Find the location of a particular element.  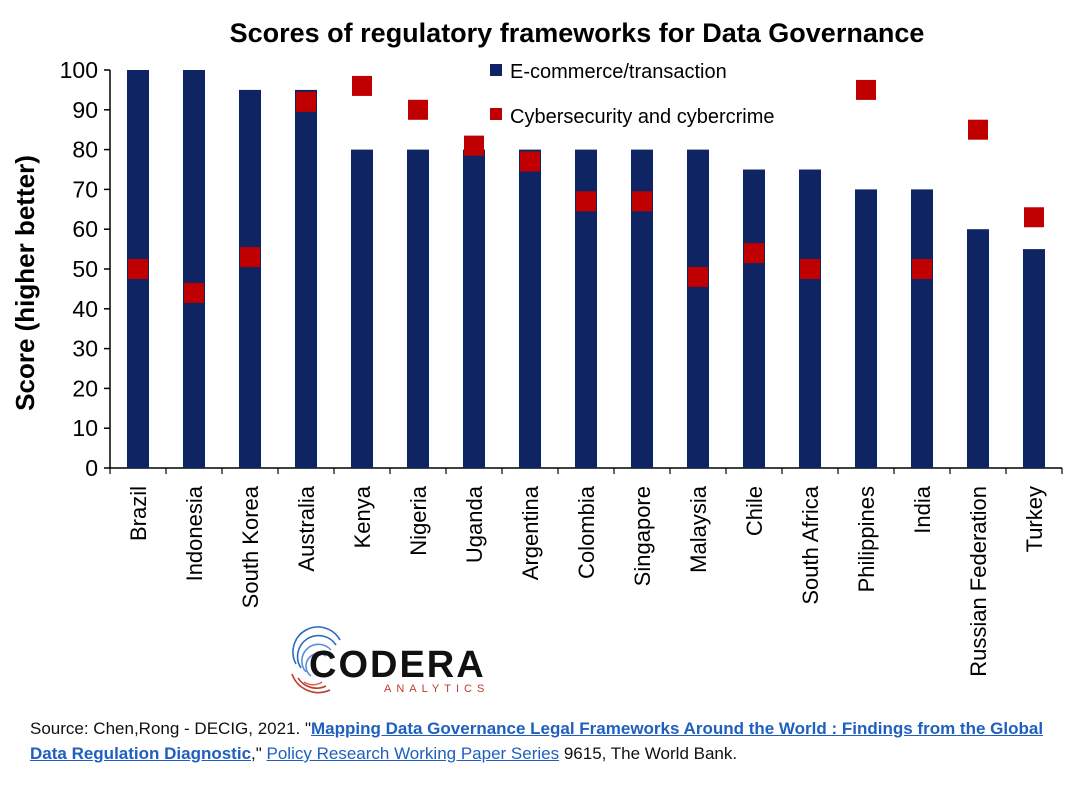

x-tick-label: Chile is located at coordinates (754, 511).